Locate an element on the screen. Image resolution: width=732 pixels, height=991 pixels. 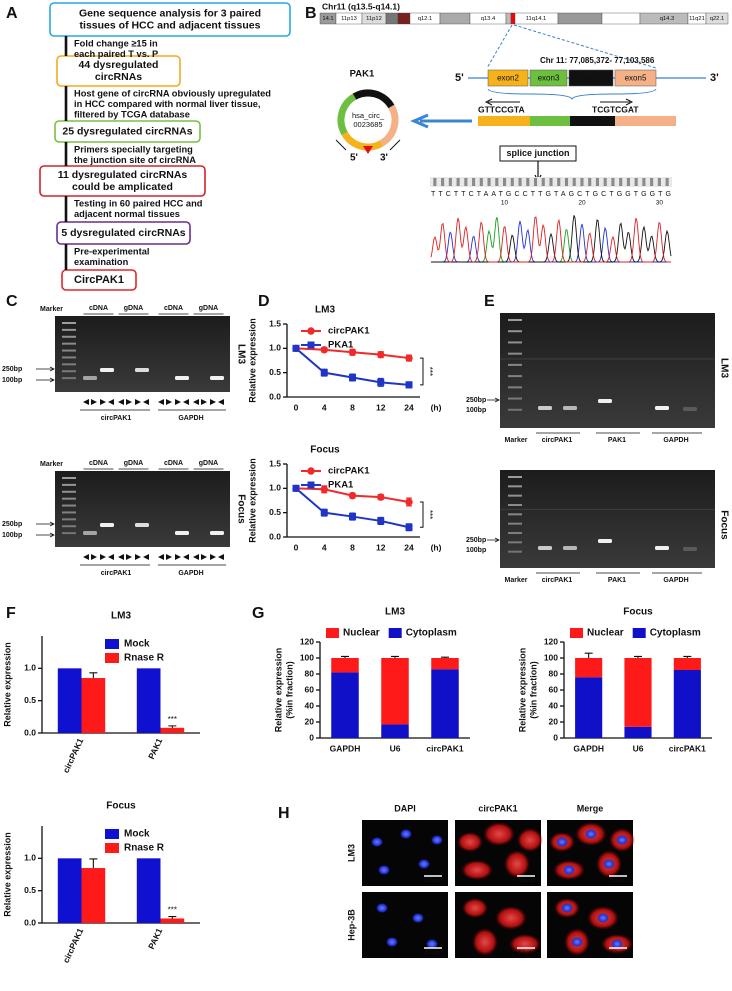
x-tick-label: U6 is located at coordinates (638, 748).